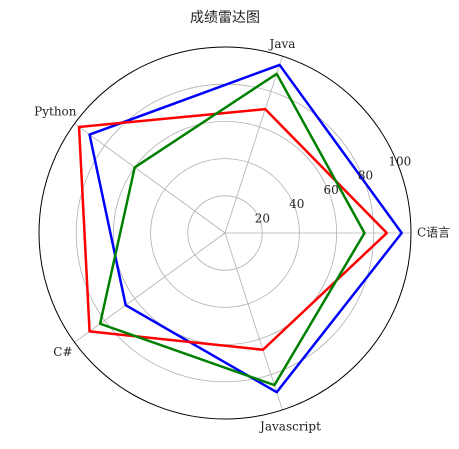 The width and height of the screenshot is (459, 449). Describe the element at coordinates (296, 204) in the screenshot. I see `r-tick-label: 40` at that location.